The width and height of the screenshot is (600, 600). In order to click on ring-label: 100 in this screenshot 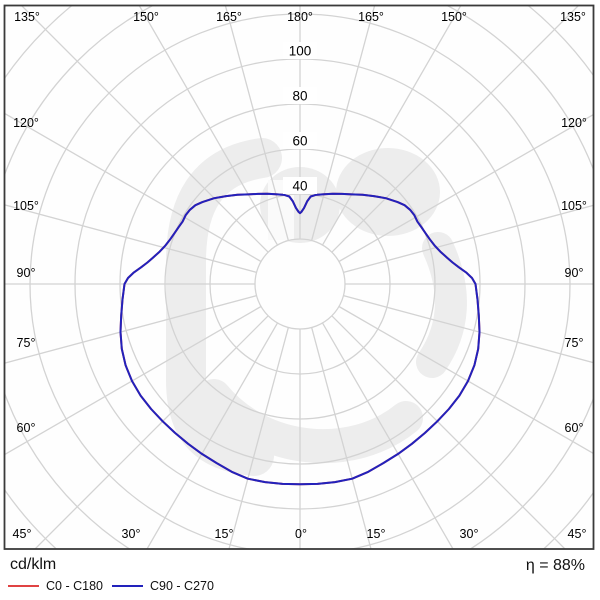, I will do `click(300, 51)`.